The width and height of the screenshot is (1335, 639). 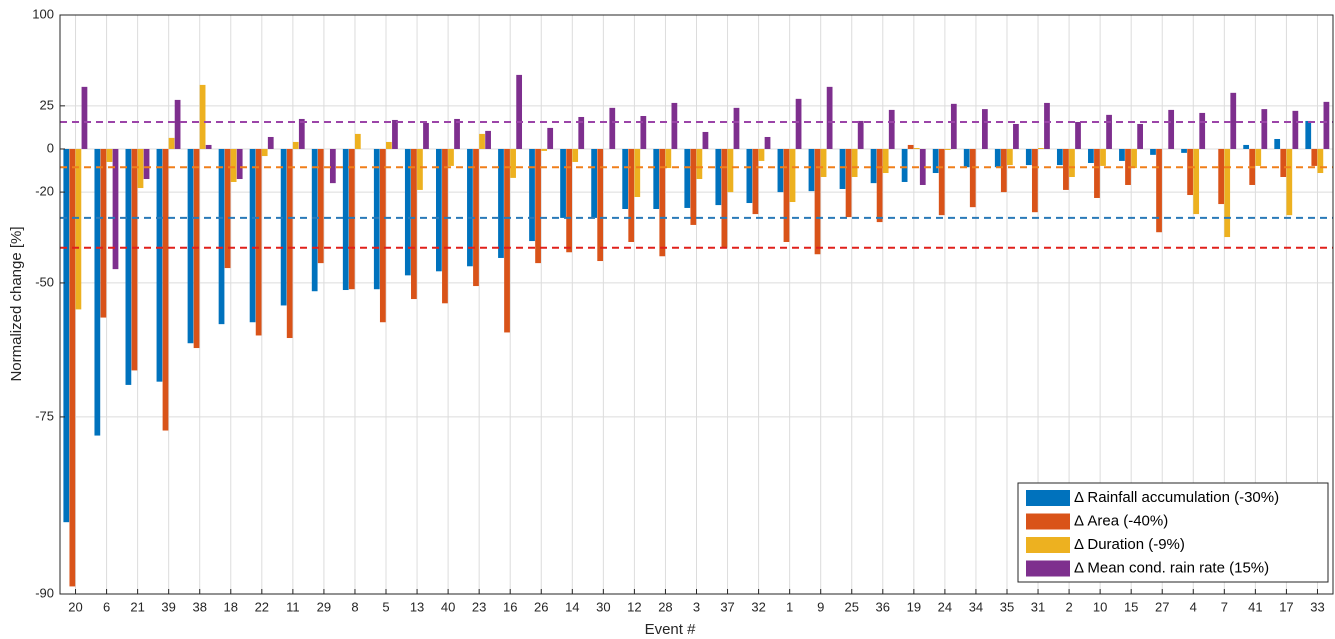 What do you see at coordinates (479, 606) in the screenshot?
I see `x-tick-label: 23` at bounding box center [479, 606].